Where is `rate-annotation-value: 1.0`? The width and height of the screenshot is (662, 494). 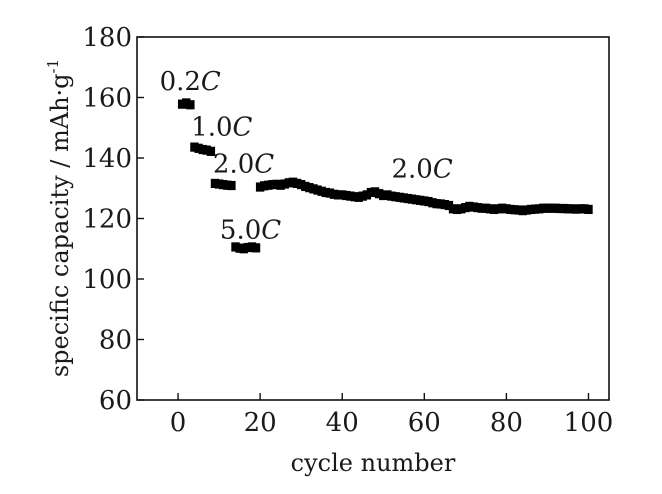 rate-annotation-value: 1.0 is located at coordinates (211, 127).